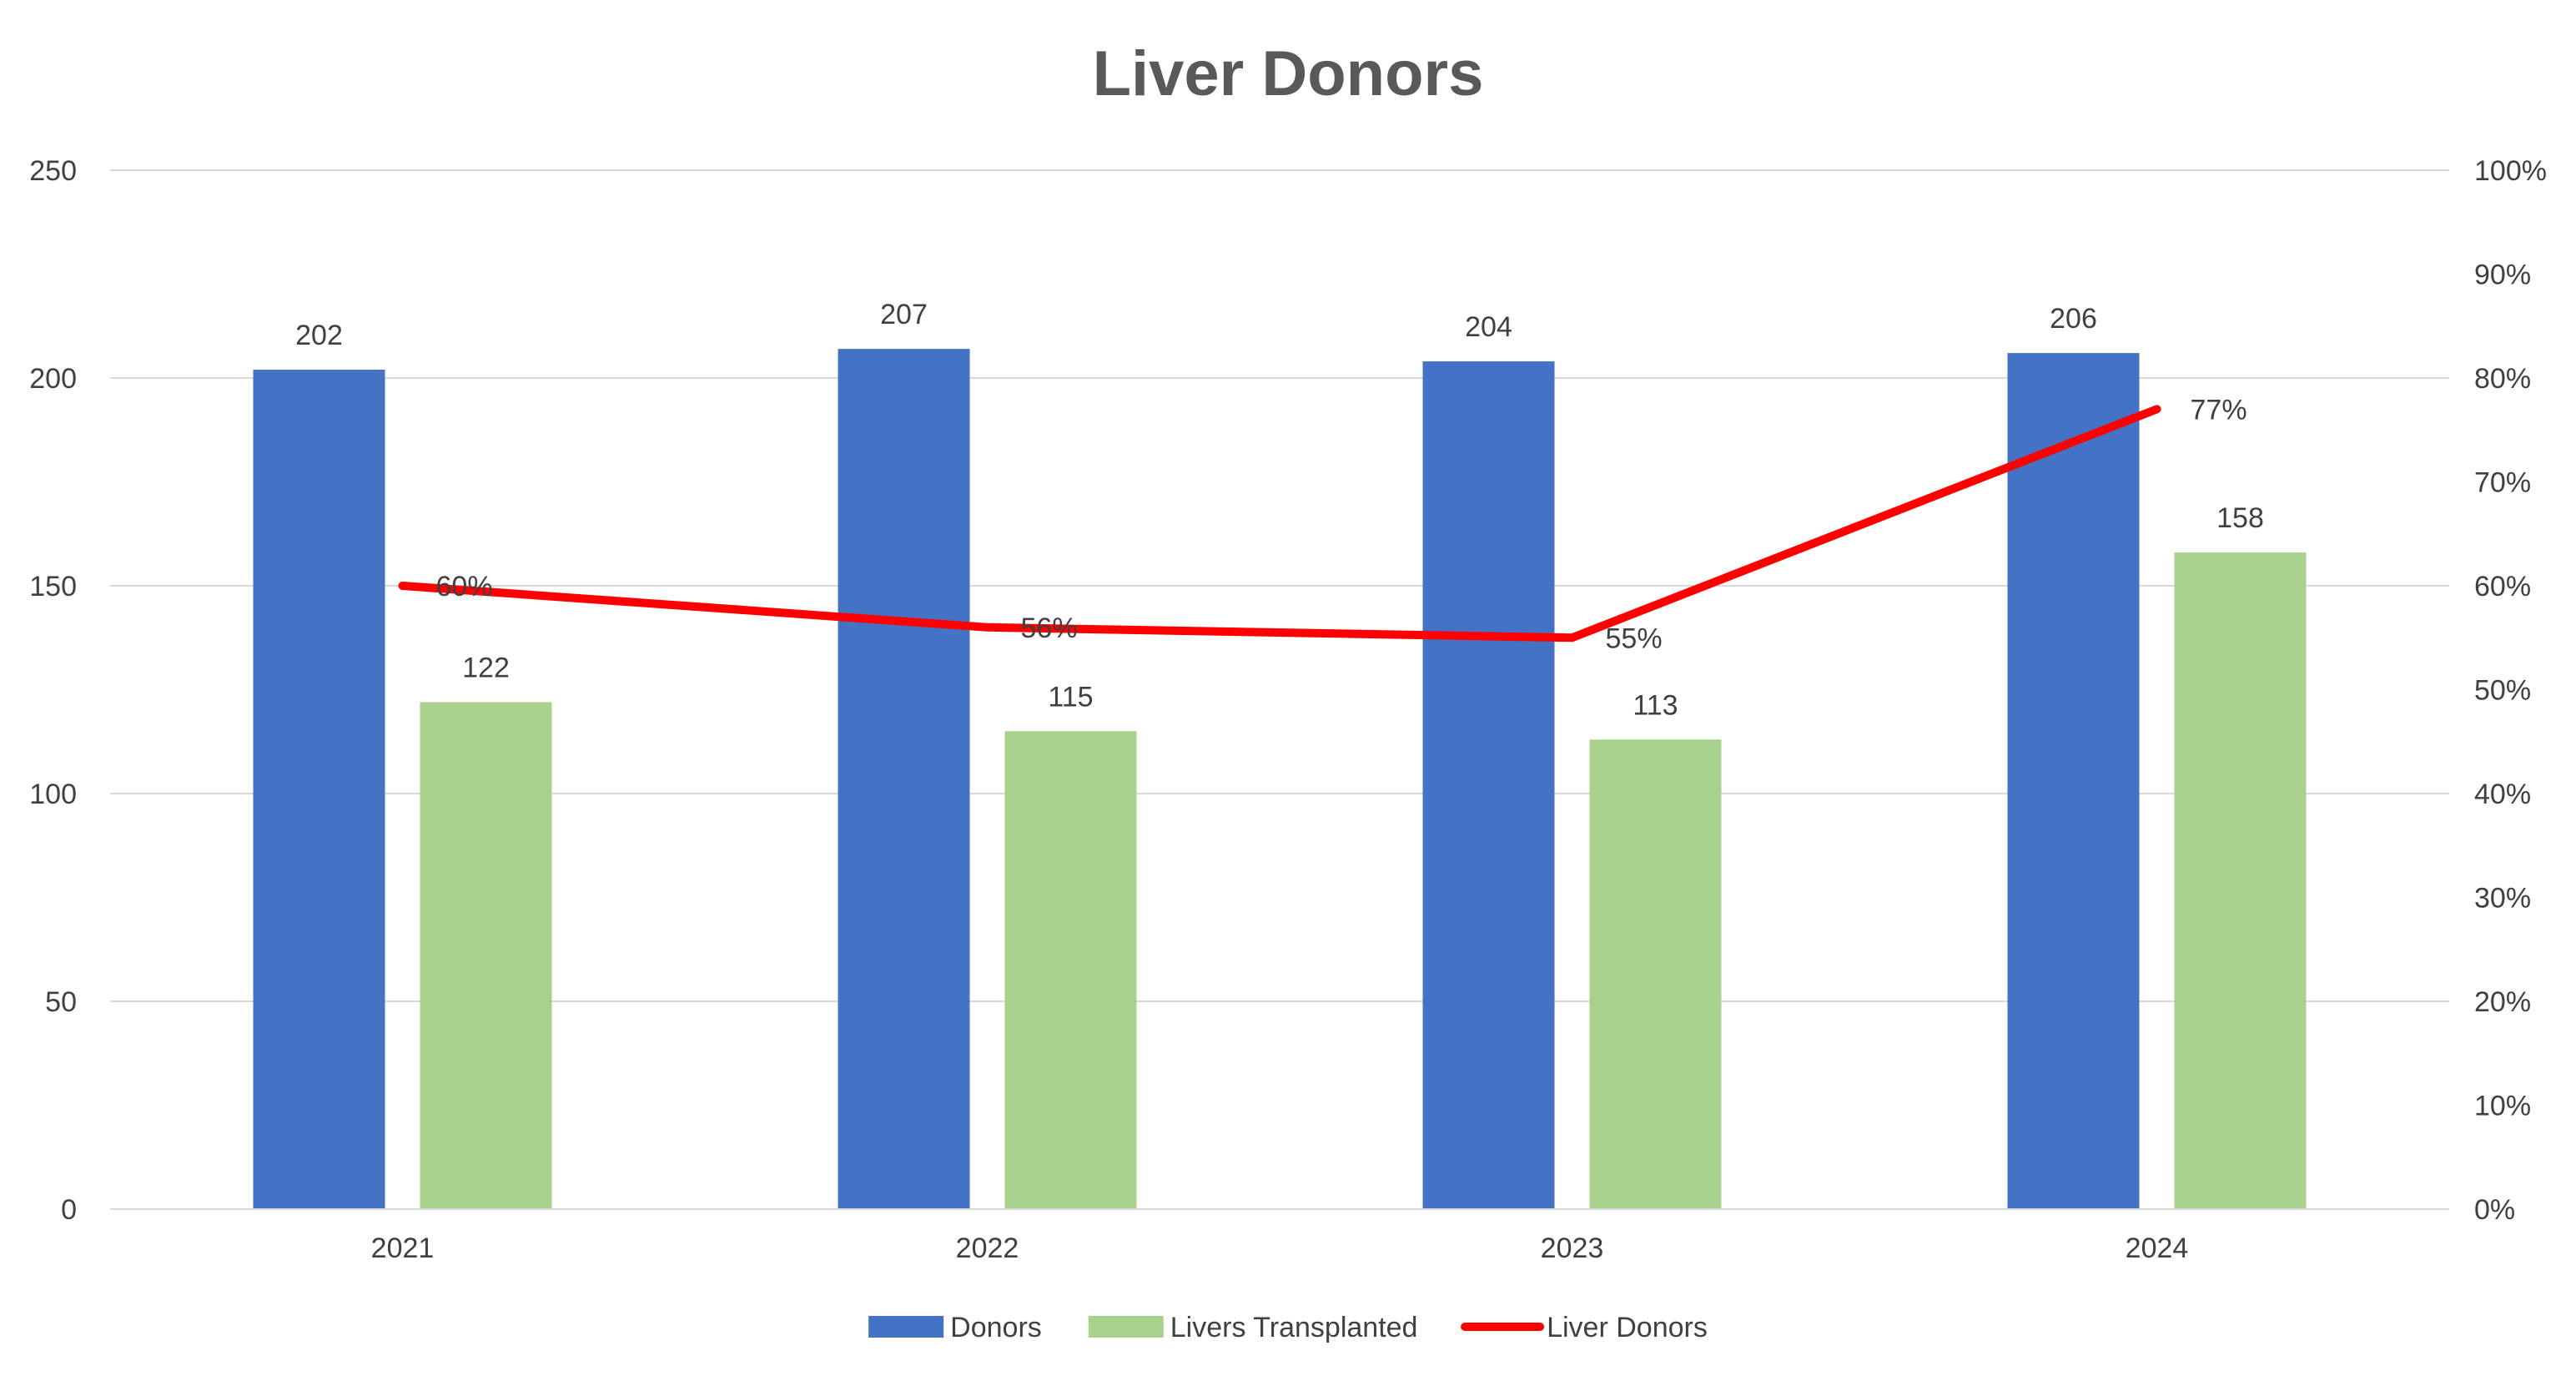 The height and width of the screenshot is (1381, 2576). Describe the element at coordinates (2073, 319) in the screenshot. I see `bar-data-label: 206` at that location.